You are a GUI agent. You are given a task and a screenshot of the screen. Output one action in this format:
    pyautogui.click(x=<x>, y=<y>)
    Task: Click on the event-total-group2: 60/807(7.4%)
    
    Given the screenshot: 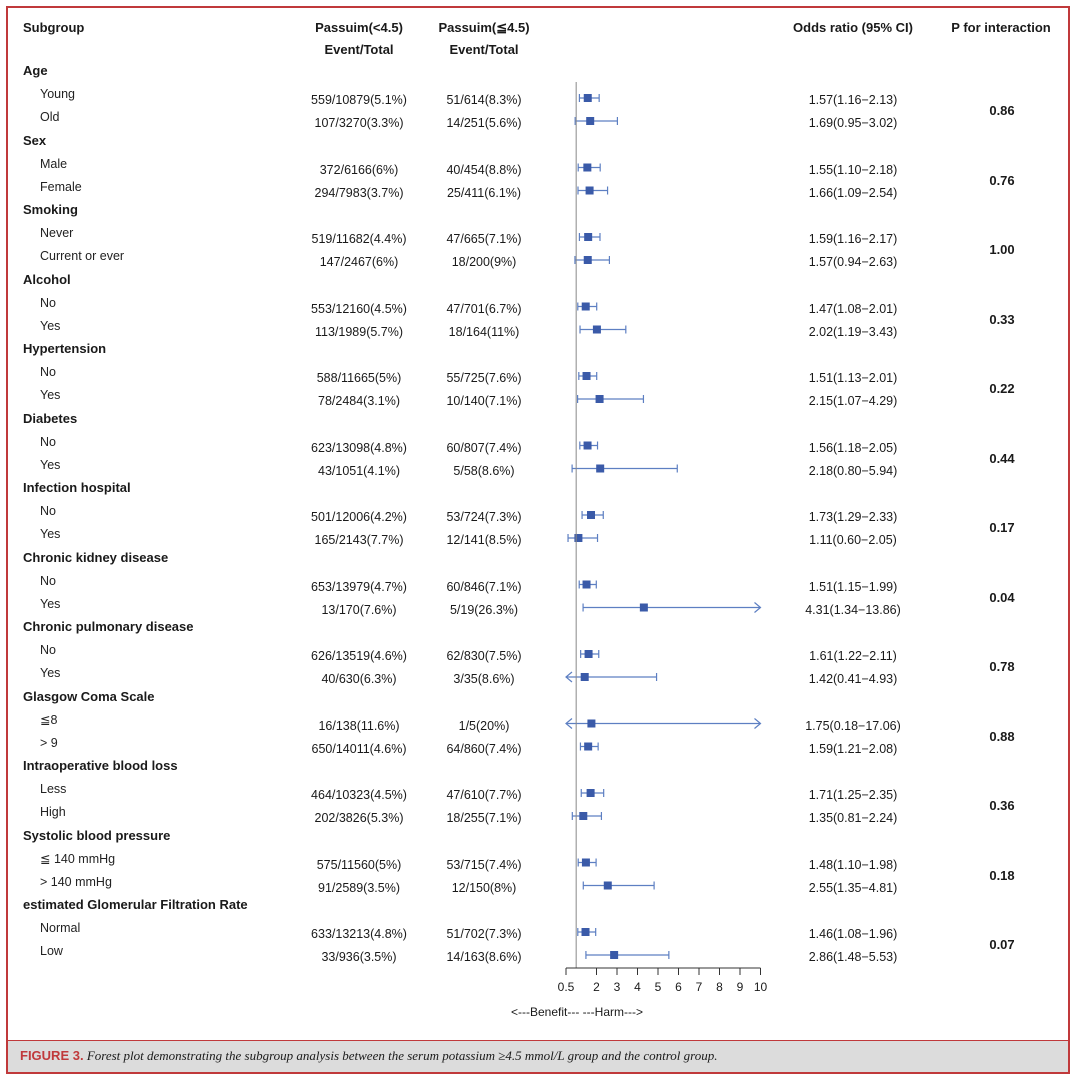 What is the action you would take?
    pyautogui.click(x=484, y=447)
    